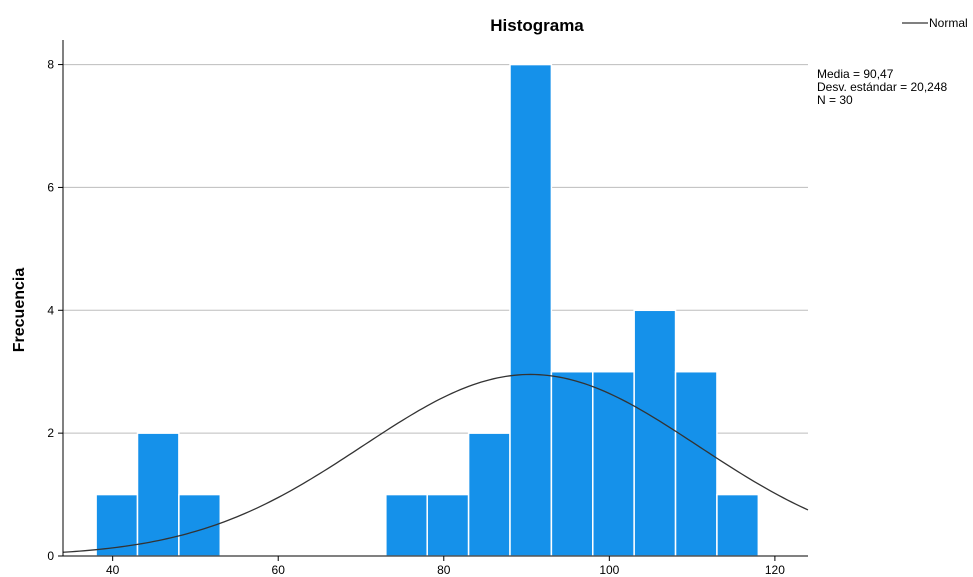 Image resolution: width=973 pixels, height=577 pixels. What do you see at coordinates (50, 187) in the screenshot?
I see `y-tick-label: 6` at bounding box center [50, 187].